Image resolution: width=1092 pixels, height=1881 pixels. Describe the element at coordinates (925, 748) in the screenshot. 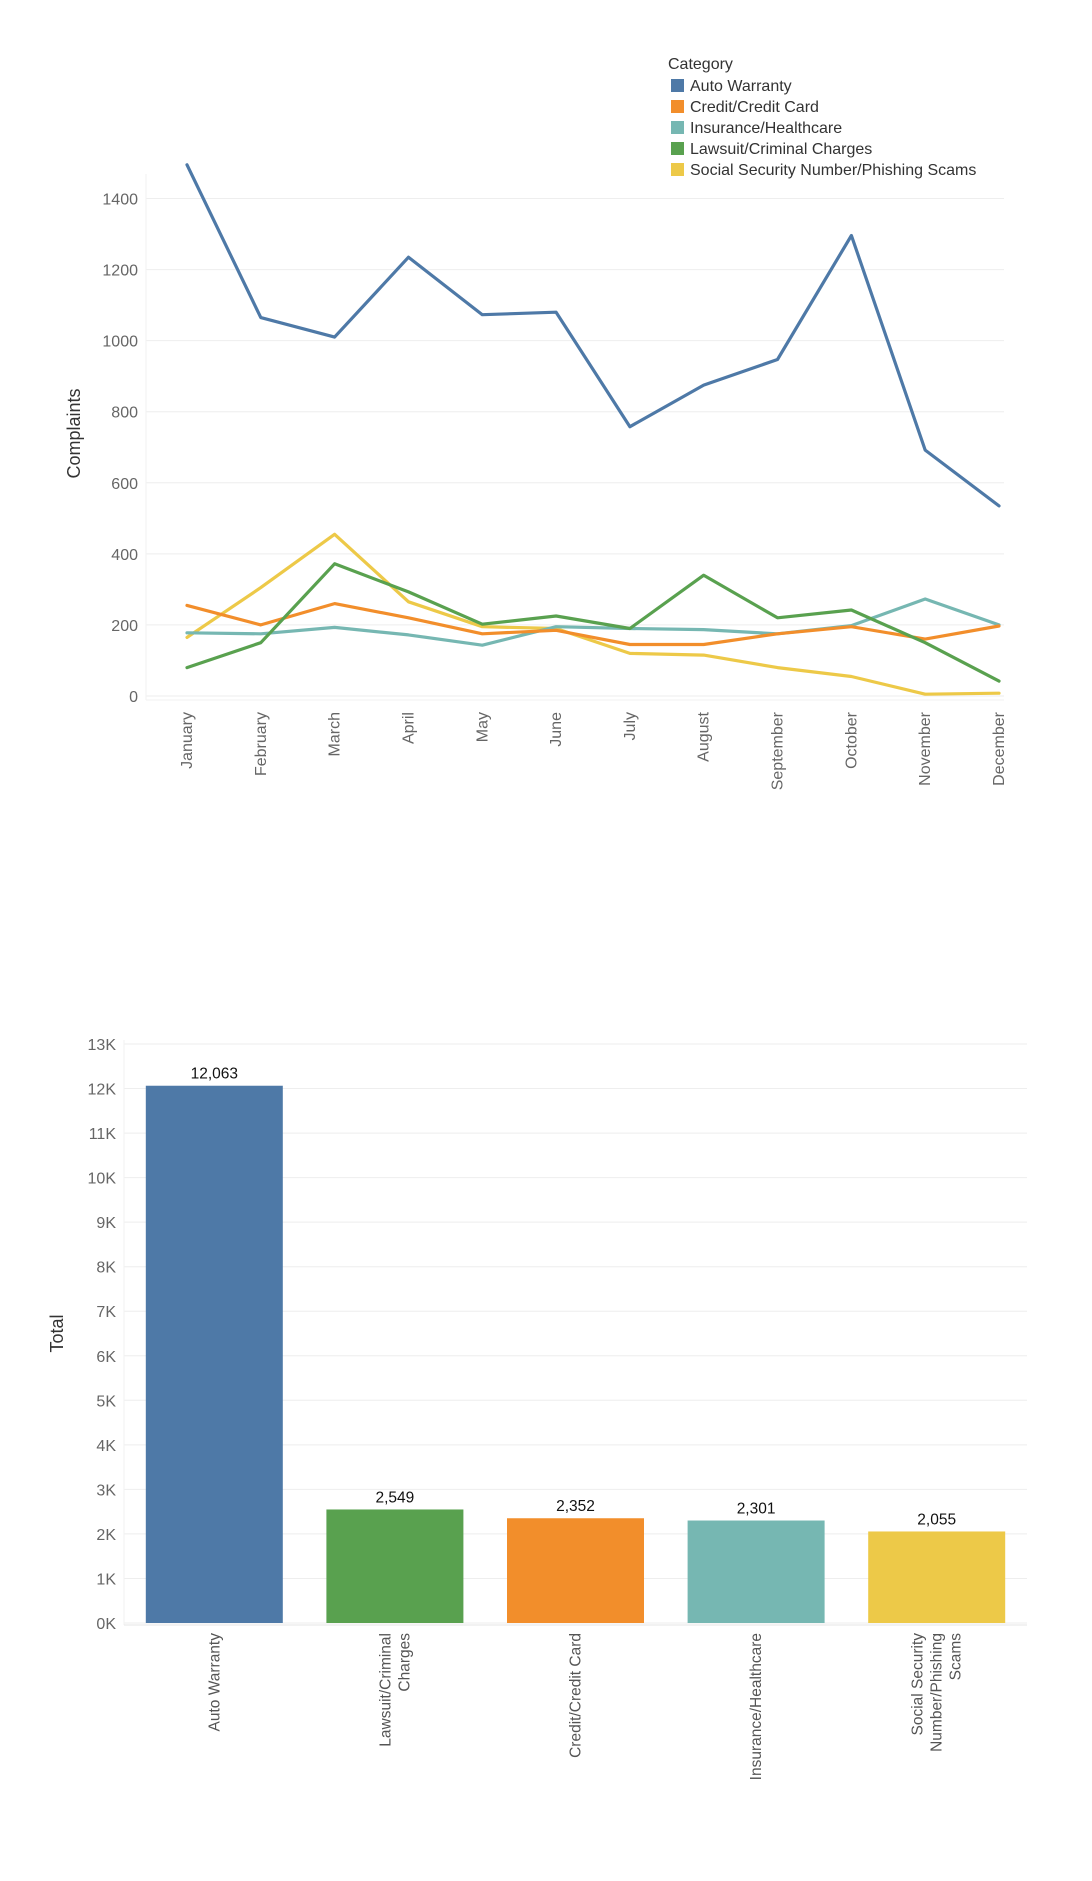

I see `line-x-tick-label: November` at that location.